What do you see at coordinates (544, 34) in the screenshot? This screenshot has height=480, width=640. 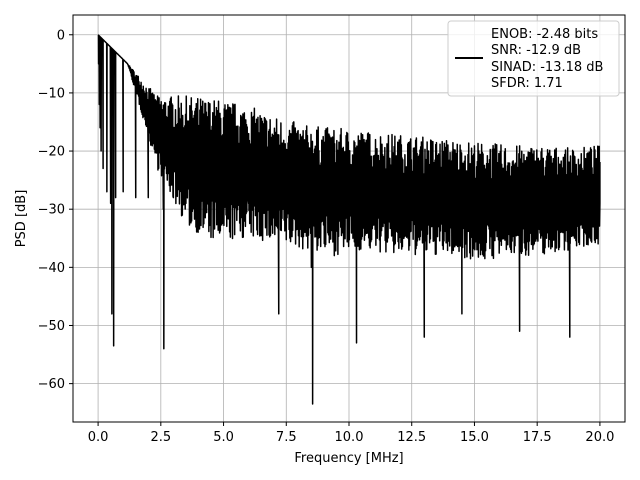 I see `legend-entry-enob: ENOB: -2.48 bits` at bounding box center [544, 34].